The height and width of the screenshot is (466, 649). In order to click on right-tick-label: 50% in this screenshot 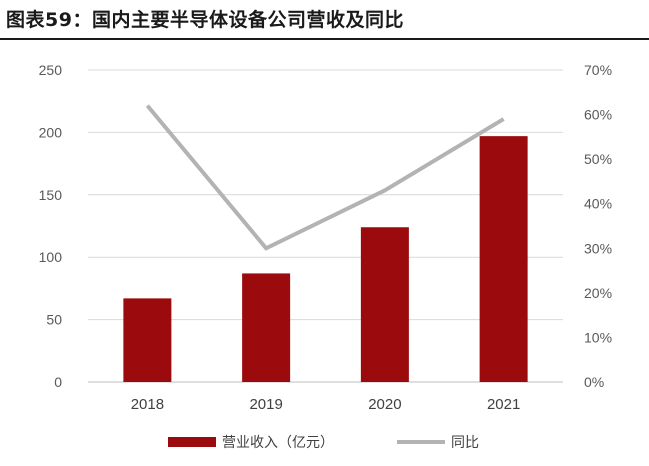, I will do `click(598, 159)`.